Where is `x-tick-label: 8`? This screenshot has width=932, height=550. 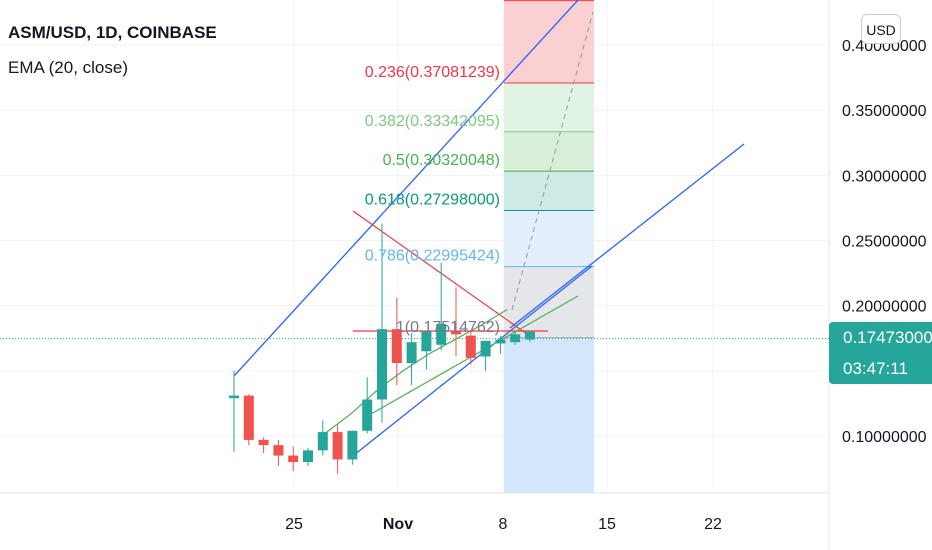
x-tick-label: 8 is located at coordinates (503, 524).